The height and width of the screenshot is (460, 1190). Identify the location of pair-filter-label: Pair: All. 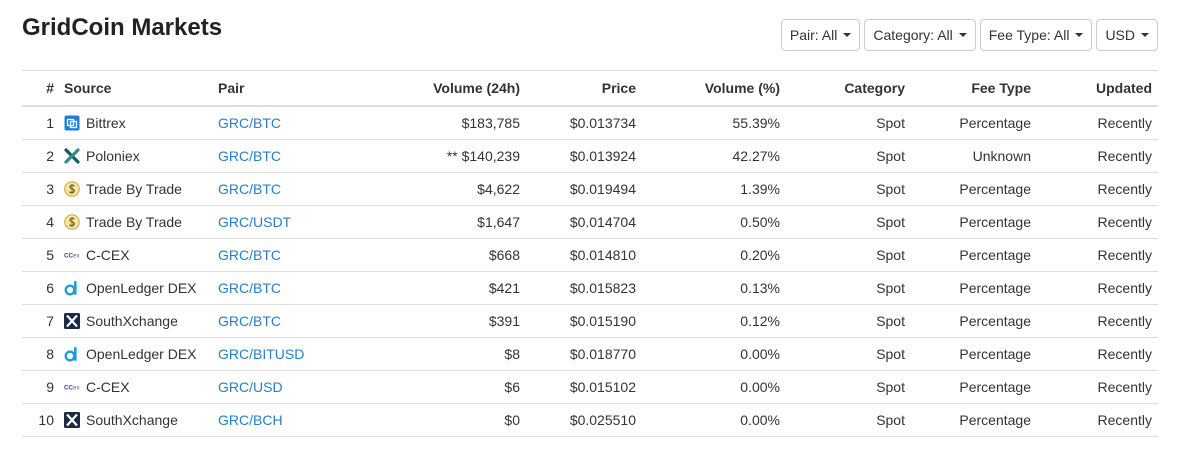
(813, 35).